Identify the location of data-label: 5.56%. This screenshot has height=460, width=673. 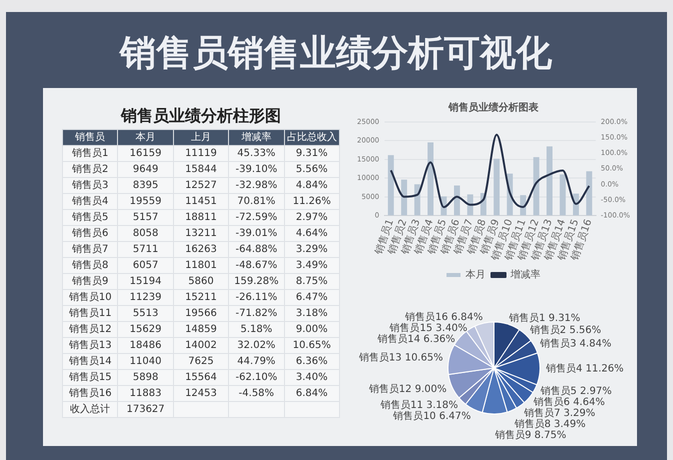
(312, 170).